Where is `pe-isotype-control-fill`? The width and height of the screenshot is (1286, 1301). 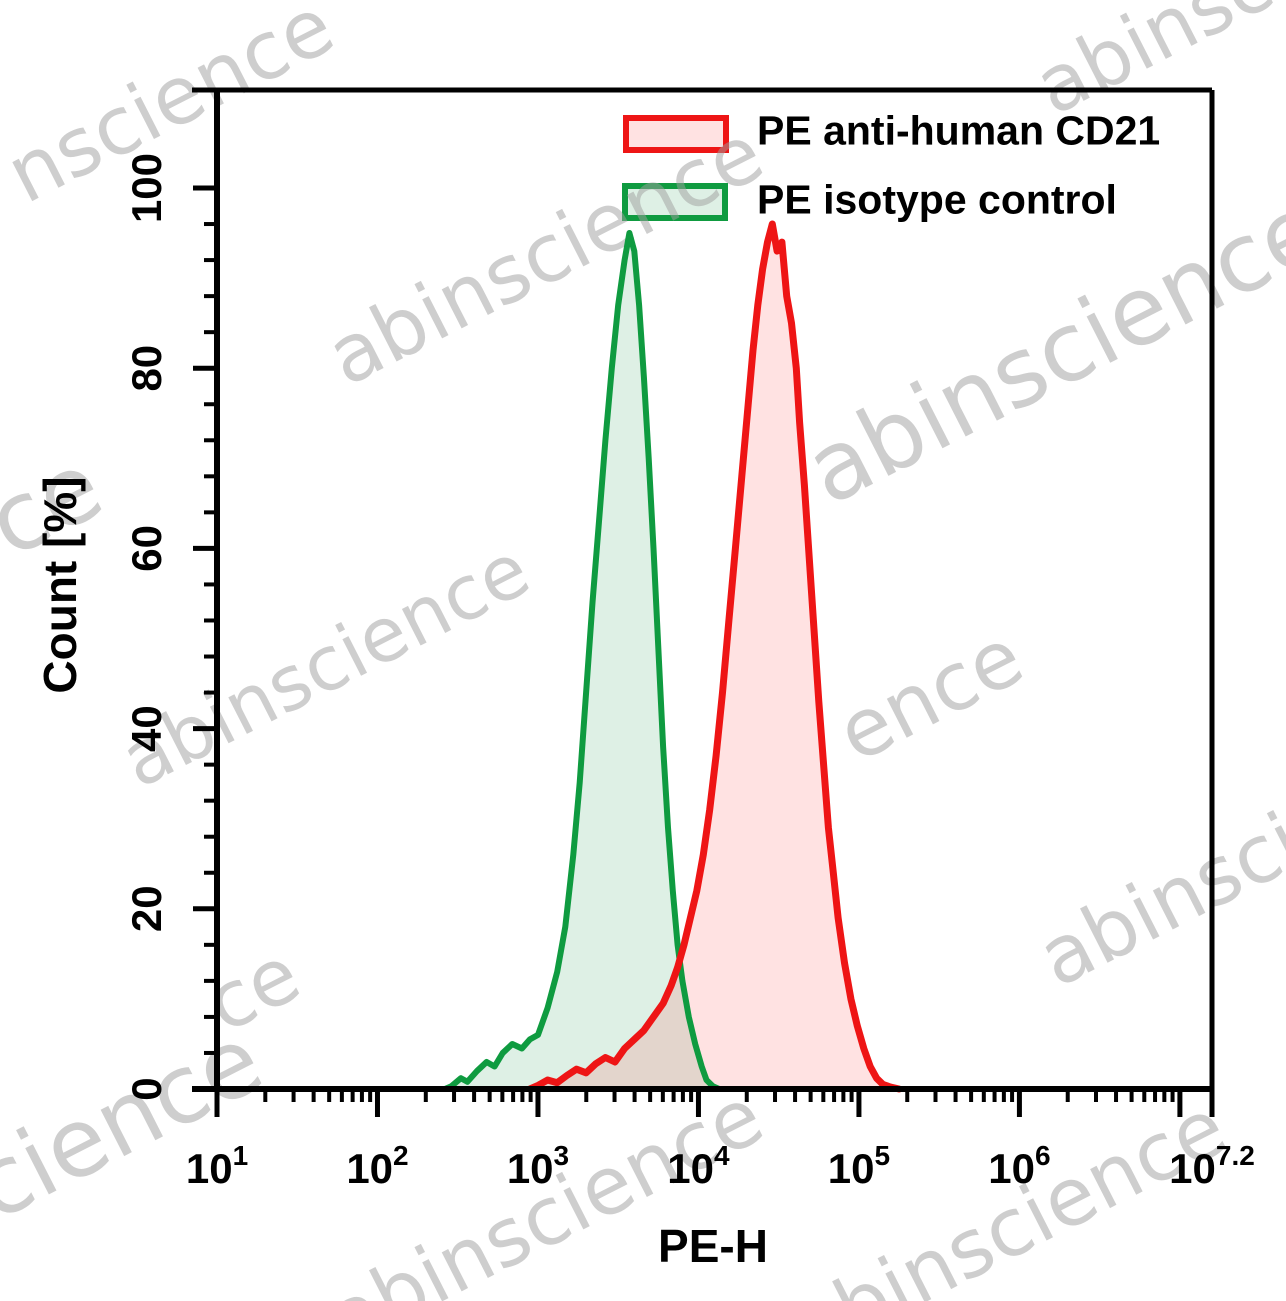 pe-isotype-control-fill is located at coordinates (582, 661).